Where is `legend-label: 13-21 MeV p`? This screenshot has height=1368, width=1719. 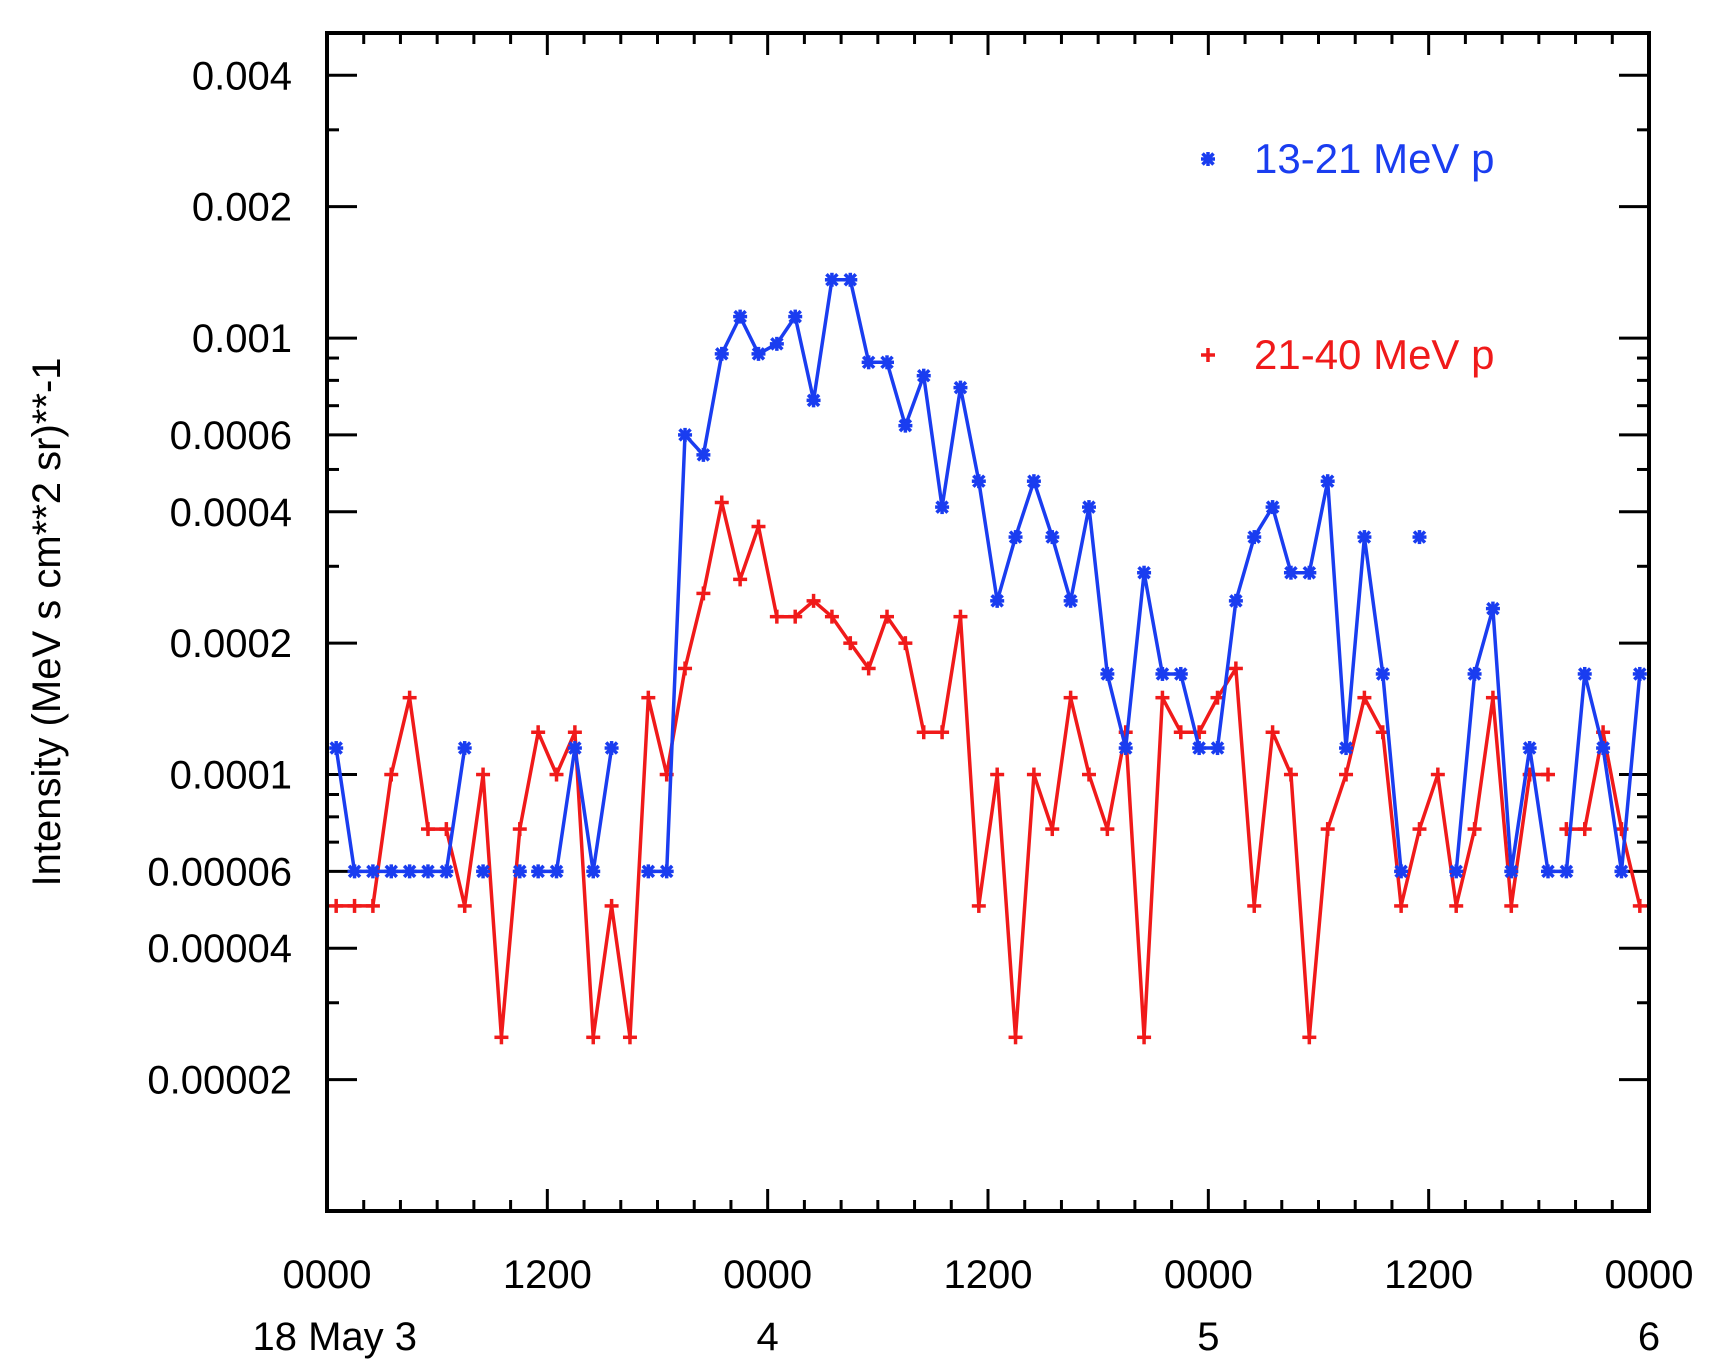
legend-label: 13-21 MeV p is located at coordinates (1374, 158).